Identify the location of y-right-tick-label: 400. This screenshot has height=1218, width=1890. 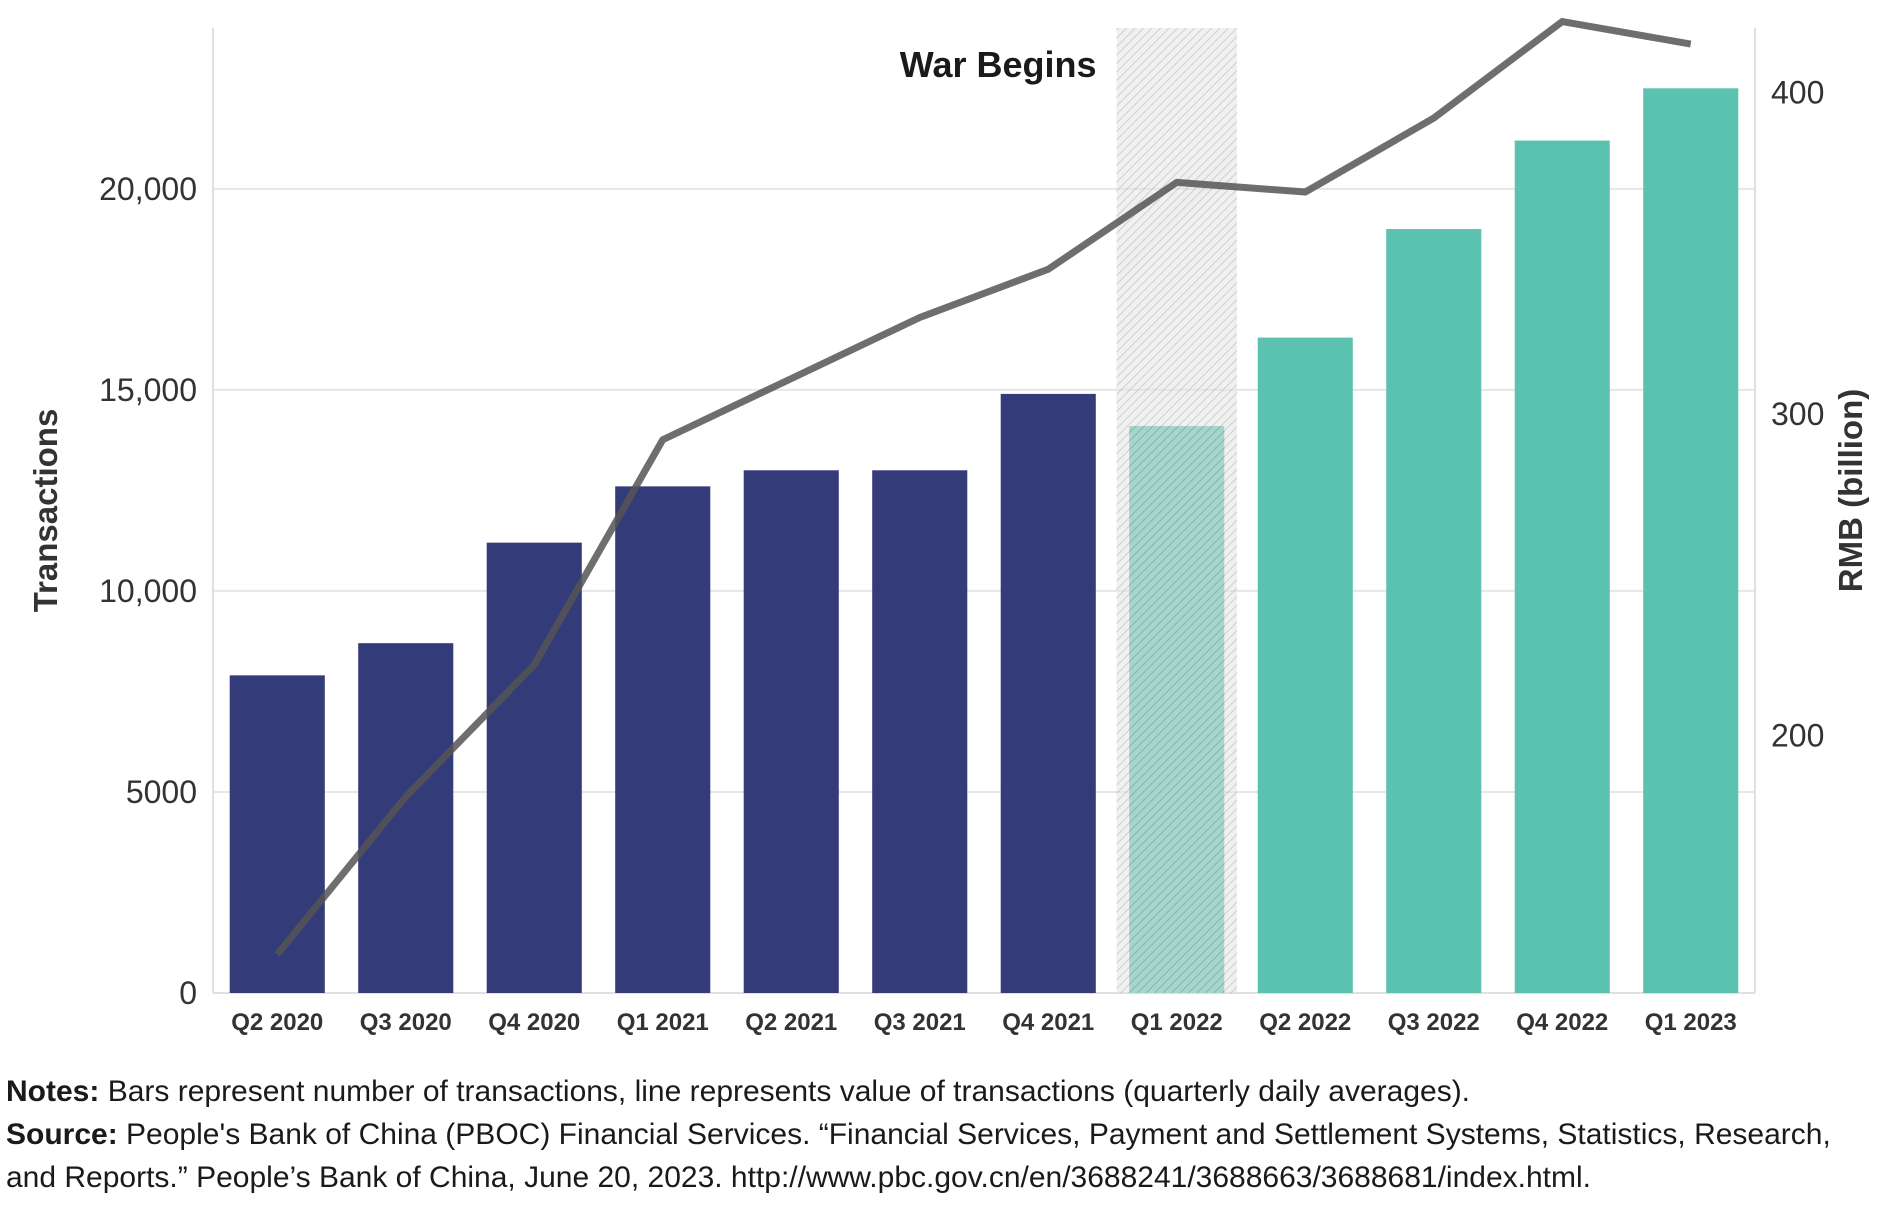
(1797, 92).